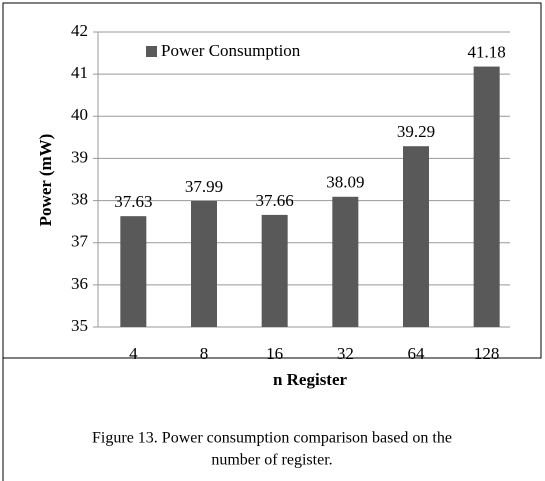 The width and height of the screenshot is (545, 481). I want to click on legend-label: Power Consumption, so click(231, 50).